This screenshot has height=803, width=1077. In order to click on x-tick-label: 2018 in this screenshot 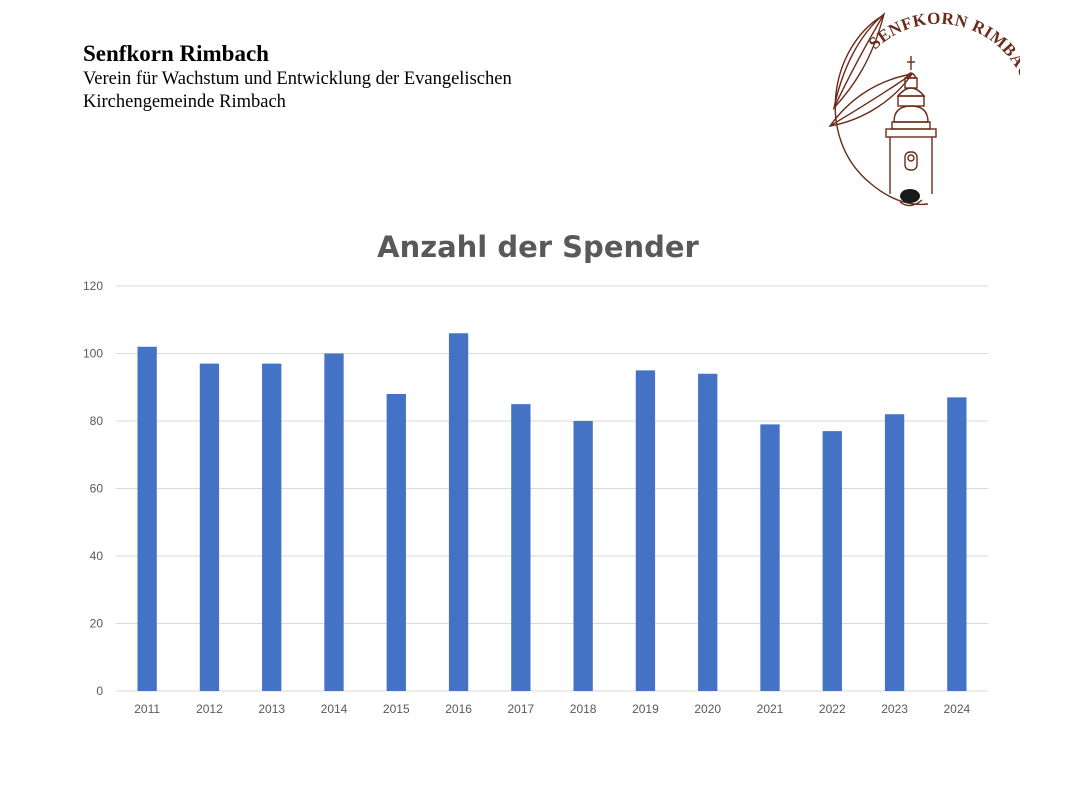, I will do `click(583, 709)`.